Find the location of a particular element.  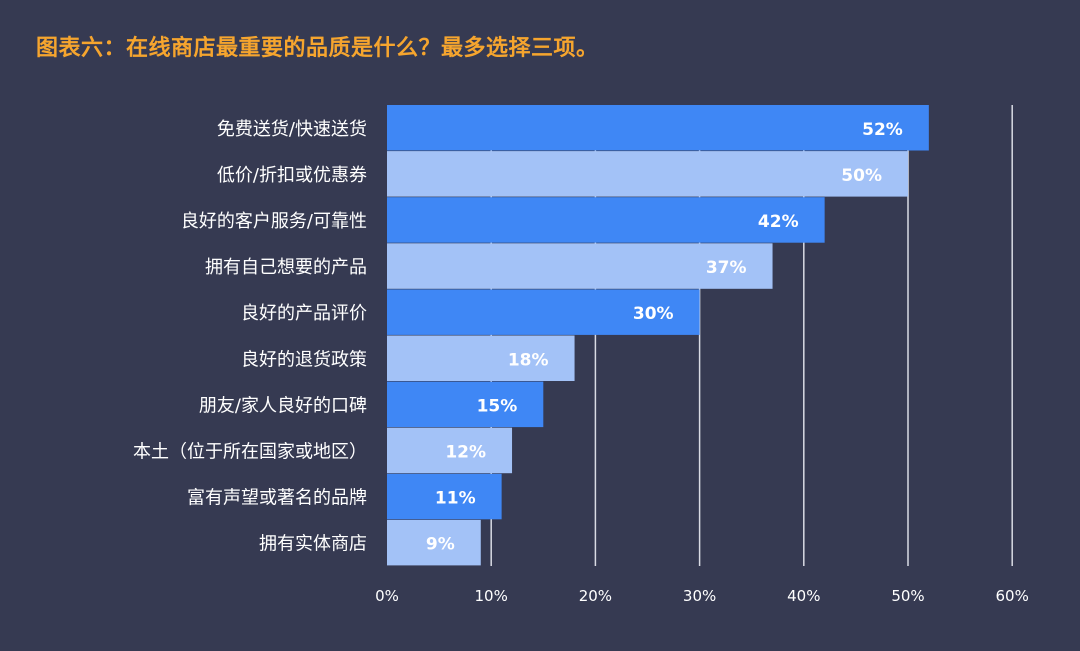

x-tick-label: 20% is located at coordinates (595, 596).